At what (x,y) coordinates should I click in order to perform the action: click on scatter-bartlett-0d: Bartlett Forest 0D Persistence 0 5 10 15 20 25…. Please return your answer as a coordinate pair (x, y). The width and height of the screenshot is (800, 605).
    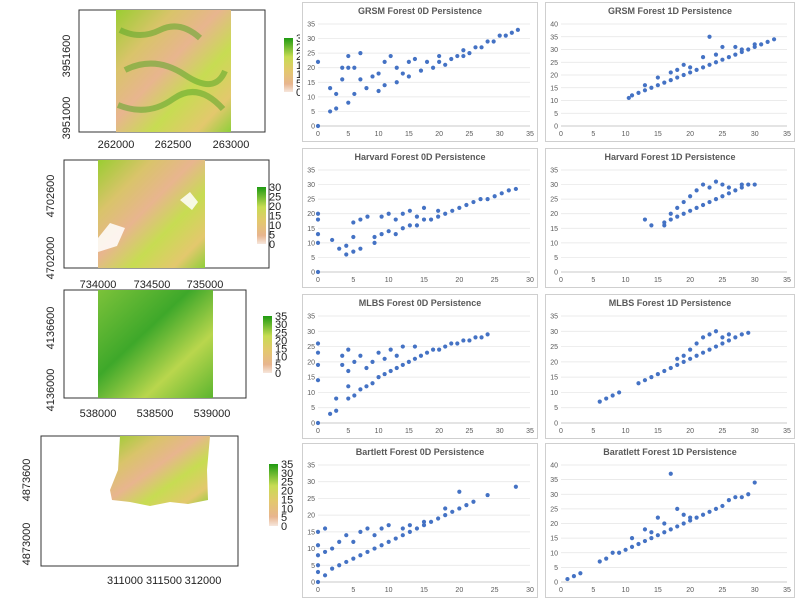
    Looking at the image, I should click on (420, 520).